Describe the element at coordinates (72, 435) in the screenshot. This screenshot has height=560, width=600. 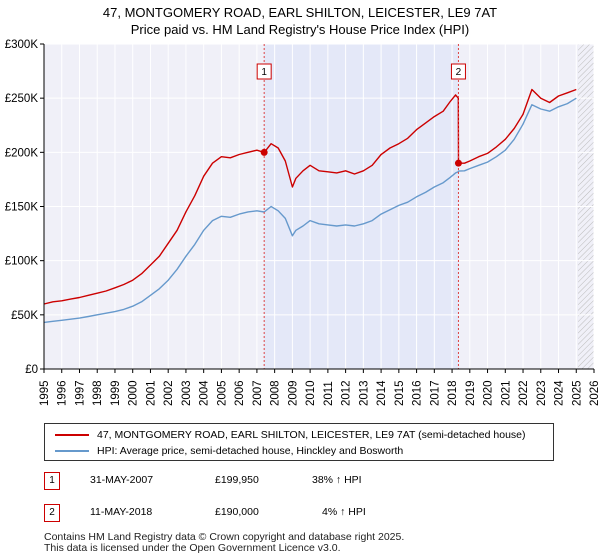
I see `legend-swatch-property` at that location.